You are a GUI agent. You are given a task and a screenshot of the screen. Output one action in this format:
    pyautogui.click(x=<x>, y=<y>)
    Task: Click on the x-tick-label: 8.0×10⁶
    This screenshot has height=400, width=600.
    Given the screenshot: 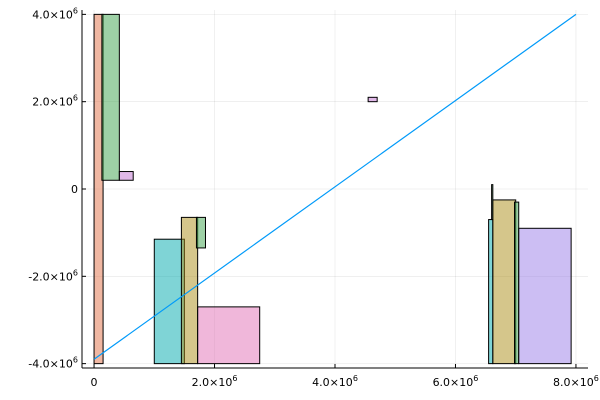 What is the action you would take?
    pyautogui.click(x=576, y=381)
    